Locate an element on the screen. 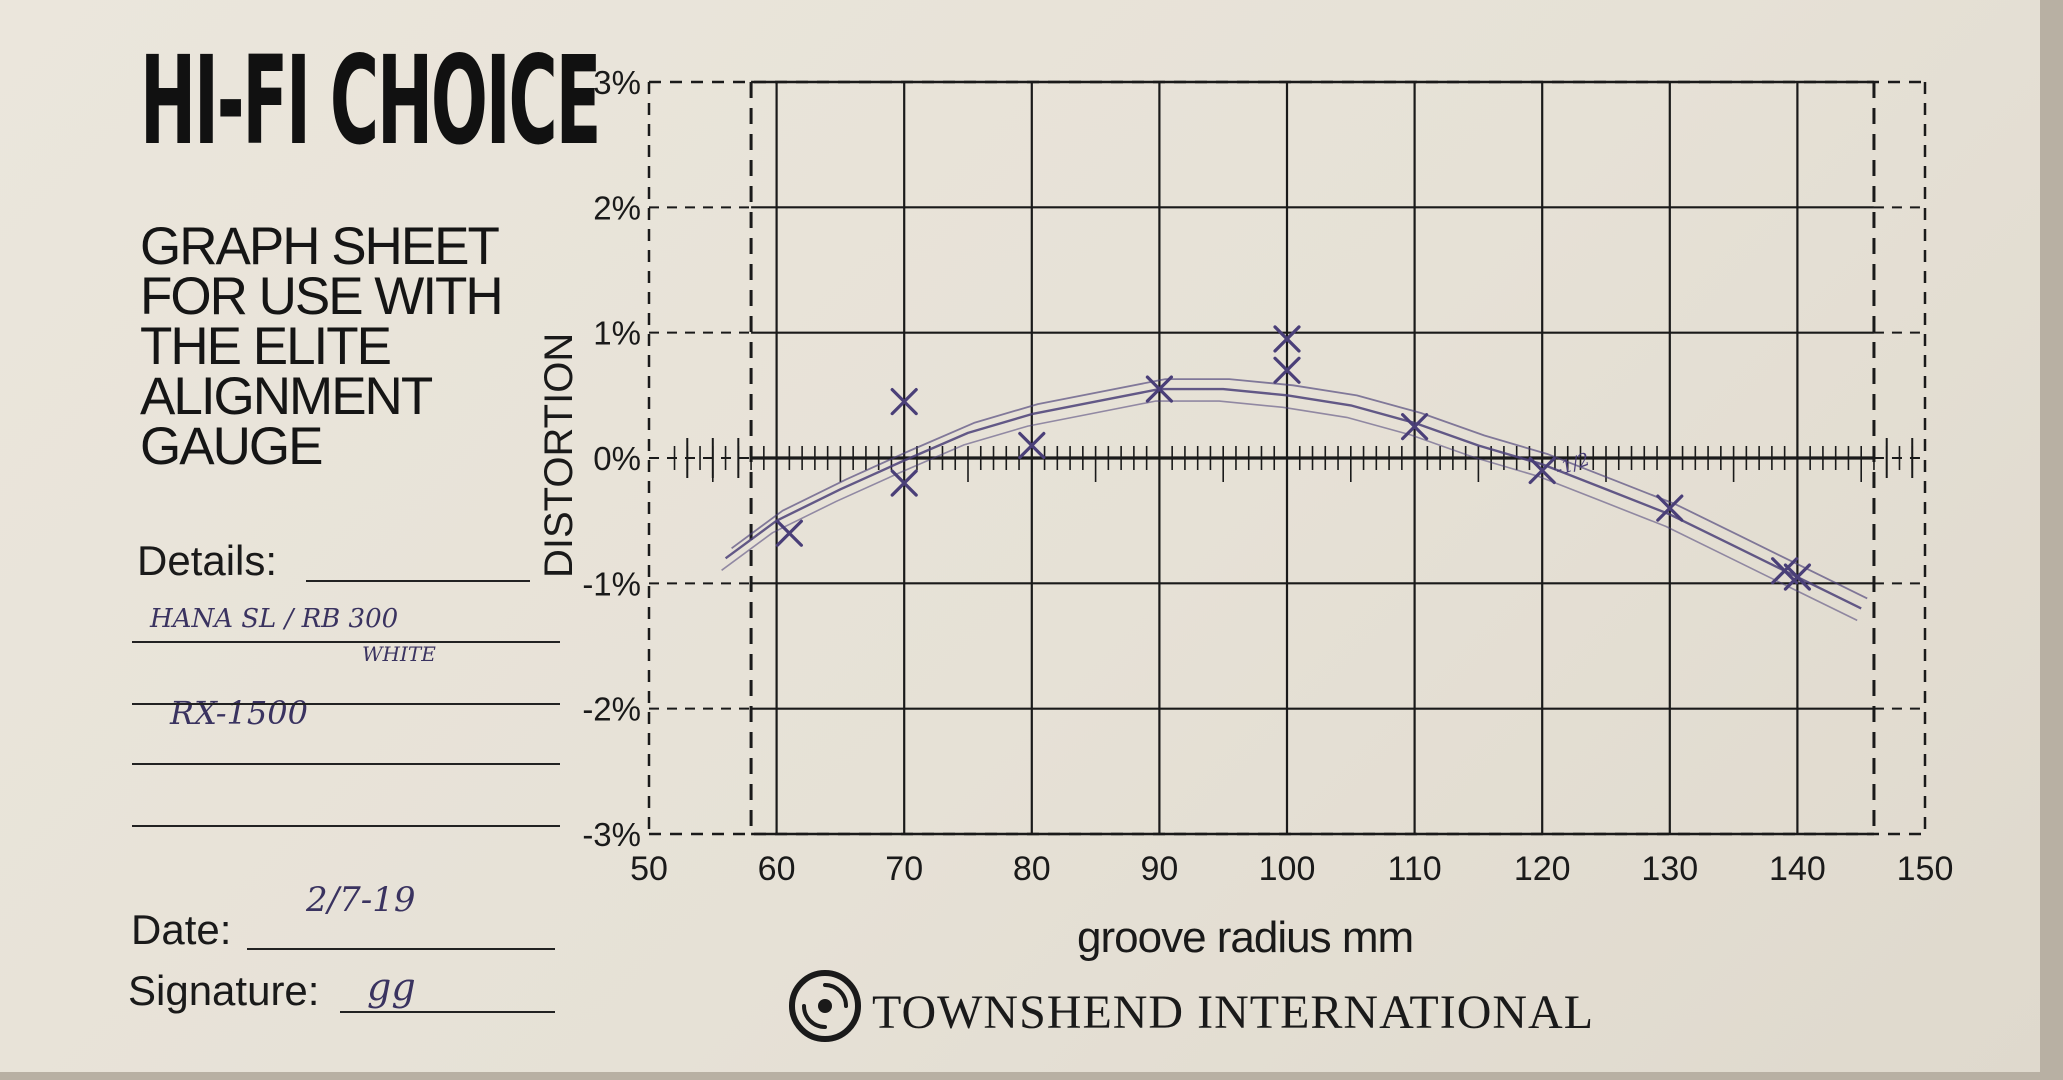 The width and height of the screenshot is (2063, 1080). x-tick-label: 130 is located at coordinates (1669, 869).